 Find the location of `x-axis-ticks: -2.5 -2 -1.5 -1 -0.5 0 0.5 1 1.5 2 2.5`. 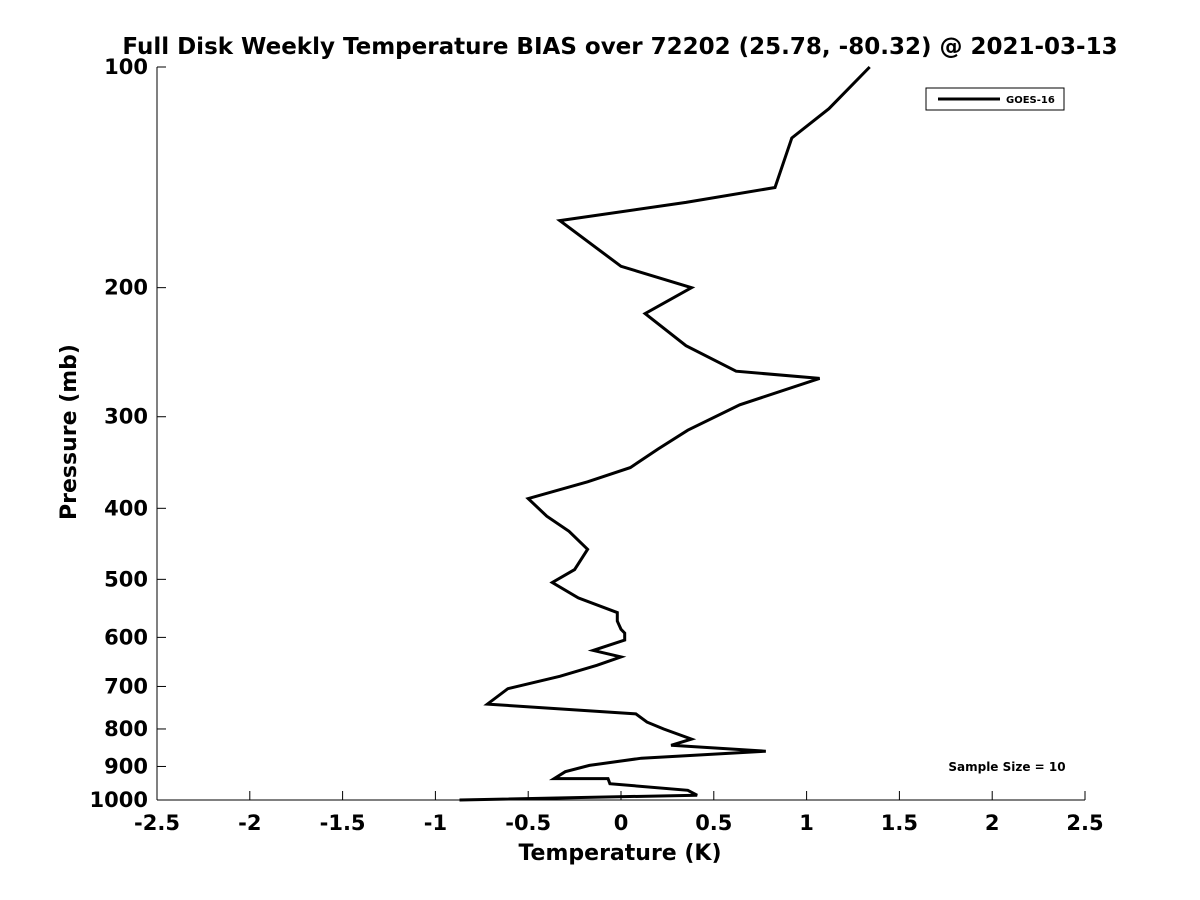

x-axis-ticks: -2.5 -2 -1.5 -1 -0.5 0 0.5 1 1.5 2 2.5 is located at coordinates (619, 813).